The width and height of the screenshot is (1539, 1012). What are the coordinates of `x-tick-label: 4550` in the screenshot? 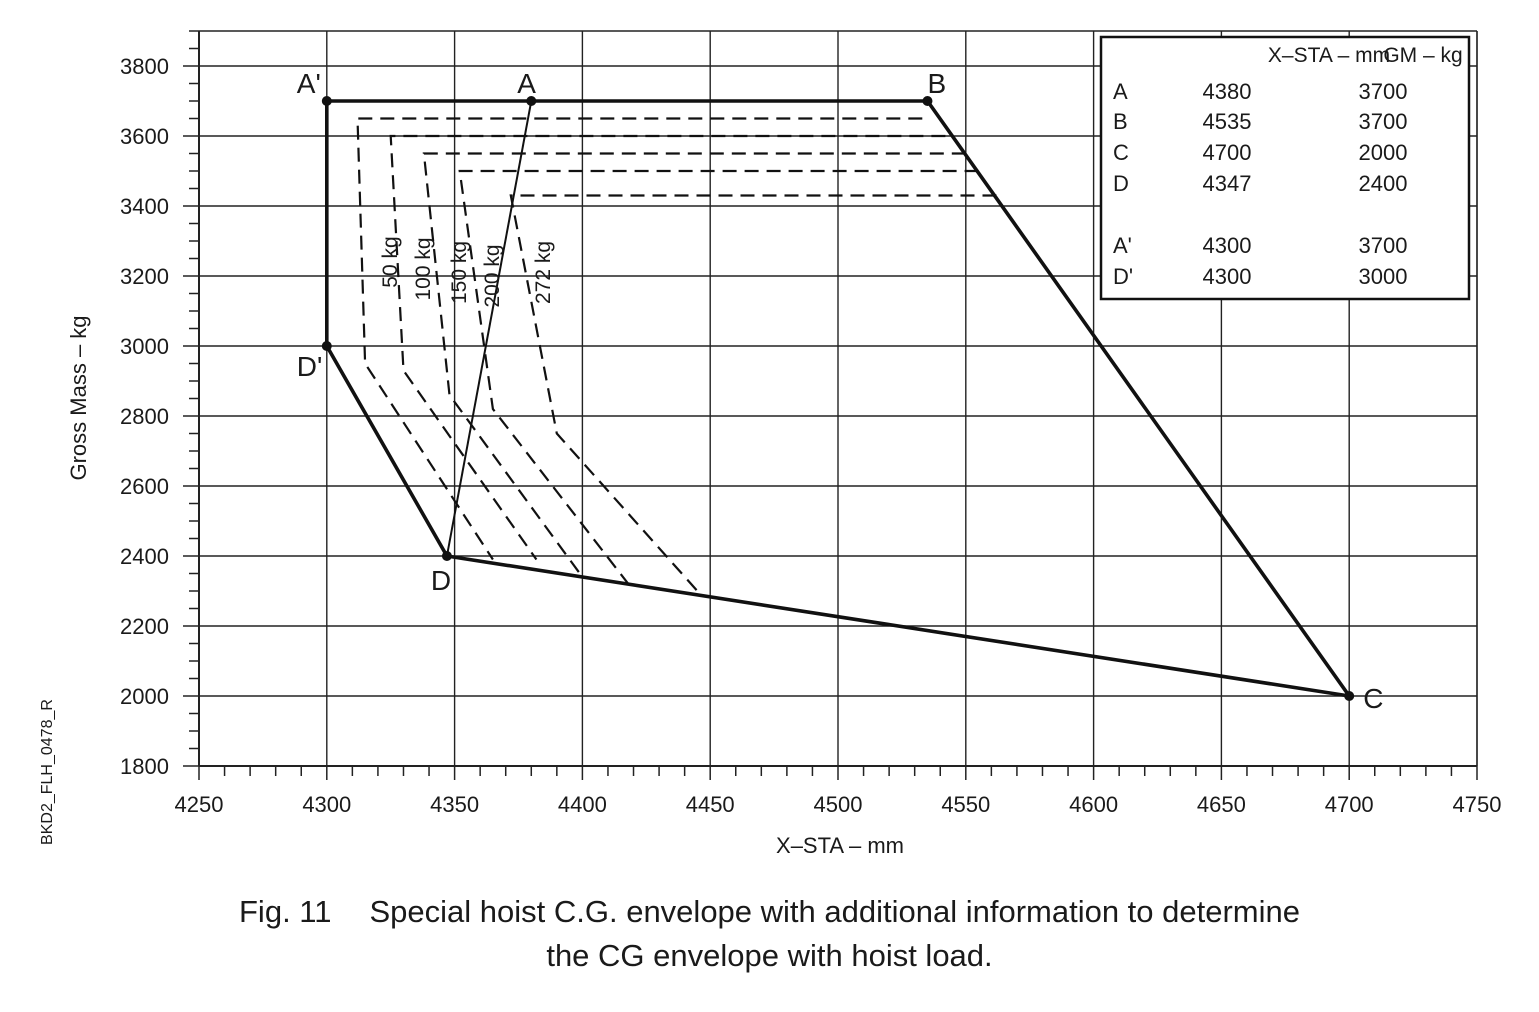 It's located at (965, 804).